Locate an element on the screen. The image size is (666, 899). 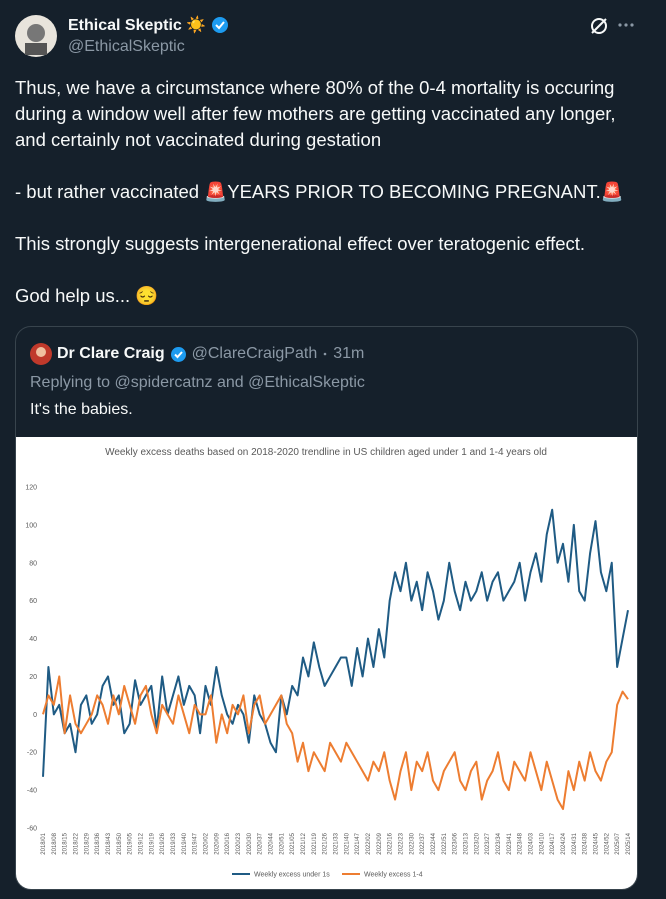
y-tick-label: 60 is located at coordinates (33, 601).